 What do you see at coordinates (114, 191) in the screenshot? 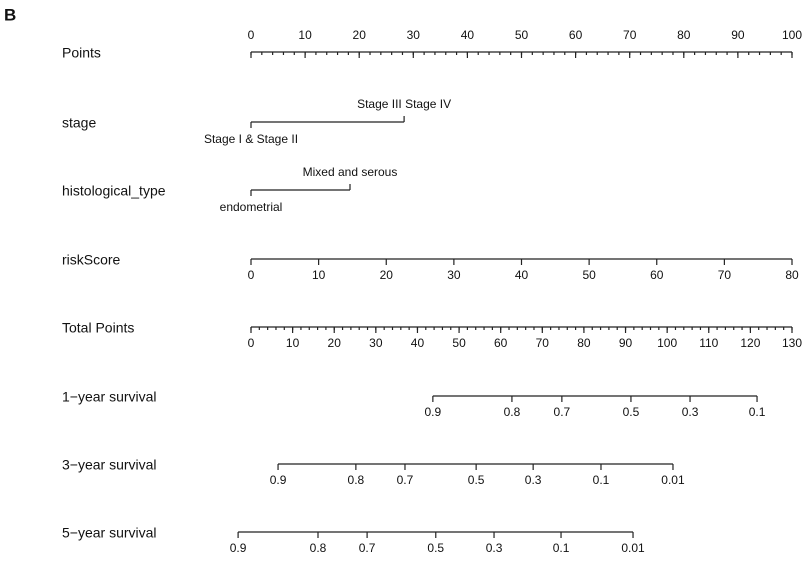
I see `row-label: histological_type` at bounding box center [114, 191].